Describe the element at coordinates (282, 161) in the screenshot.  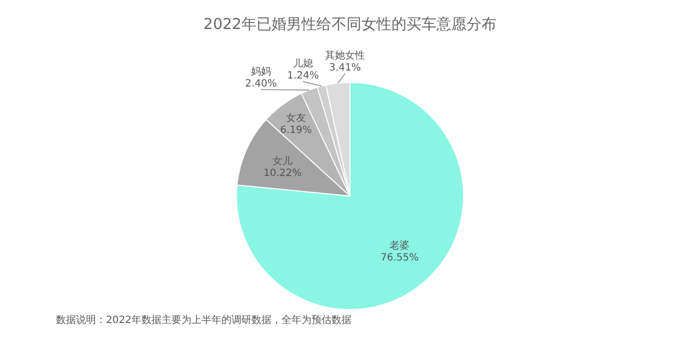
I see `slice-label: 女儿` at that location.